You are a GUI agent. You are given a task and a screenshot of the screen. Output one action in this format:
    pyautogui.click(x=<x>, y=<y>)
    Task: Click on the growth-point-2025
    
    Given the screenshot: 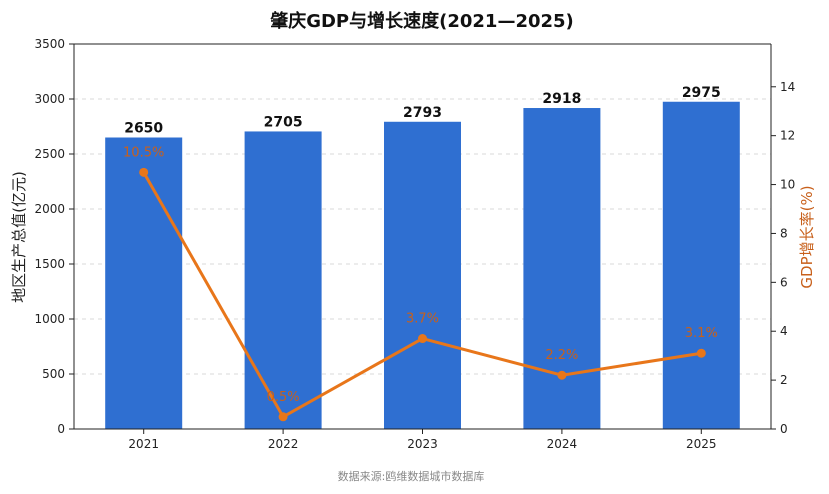 What is the action you would take?
    pyautogui.click(x=701, y=353)
    